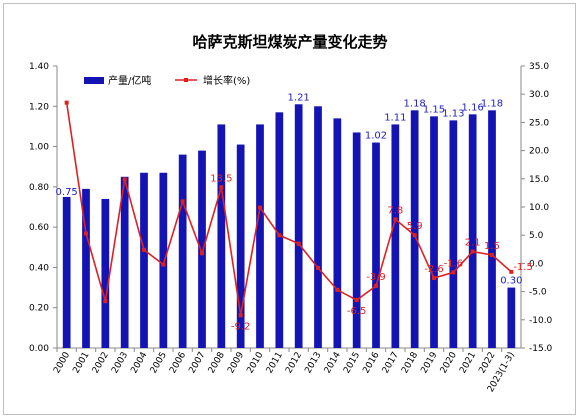 This screenshot has height=420, width=581. What do you see at coordinates (236, 362) in the screenshot?
I see `x-tick-label: 2009` at bounding box center [236, 362].